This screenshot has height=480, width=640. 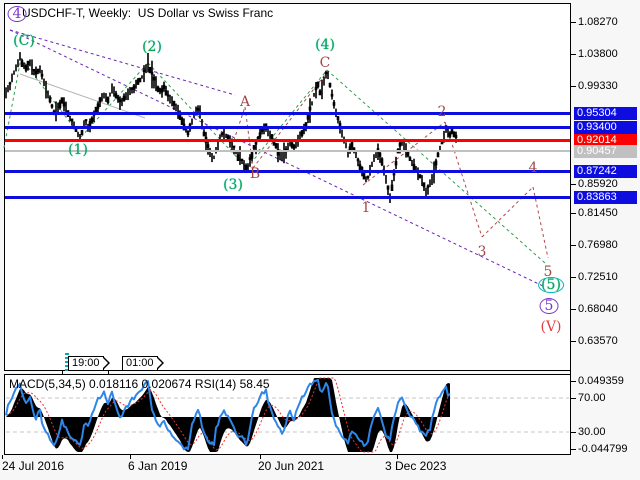 What do you see at coordinates (592, 398) in the screenshot?
I see `indicator-axis-label: 70.00` at bounding box center [592, 398].